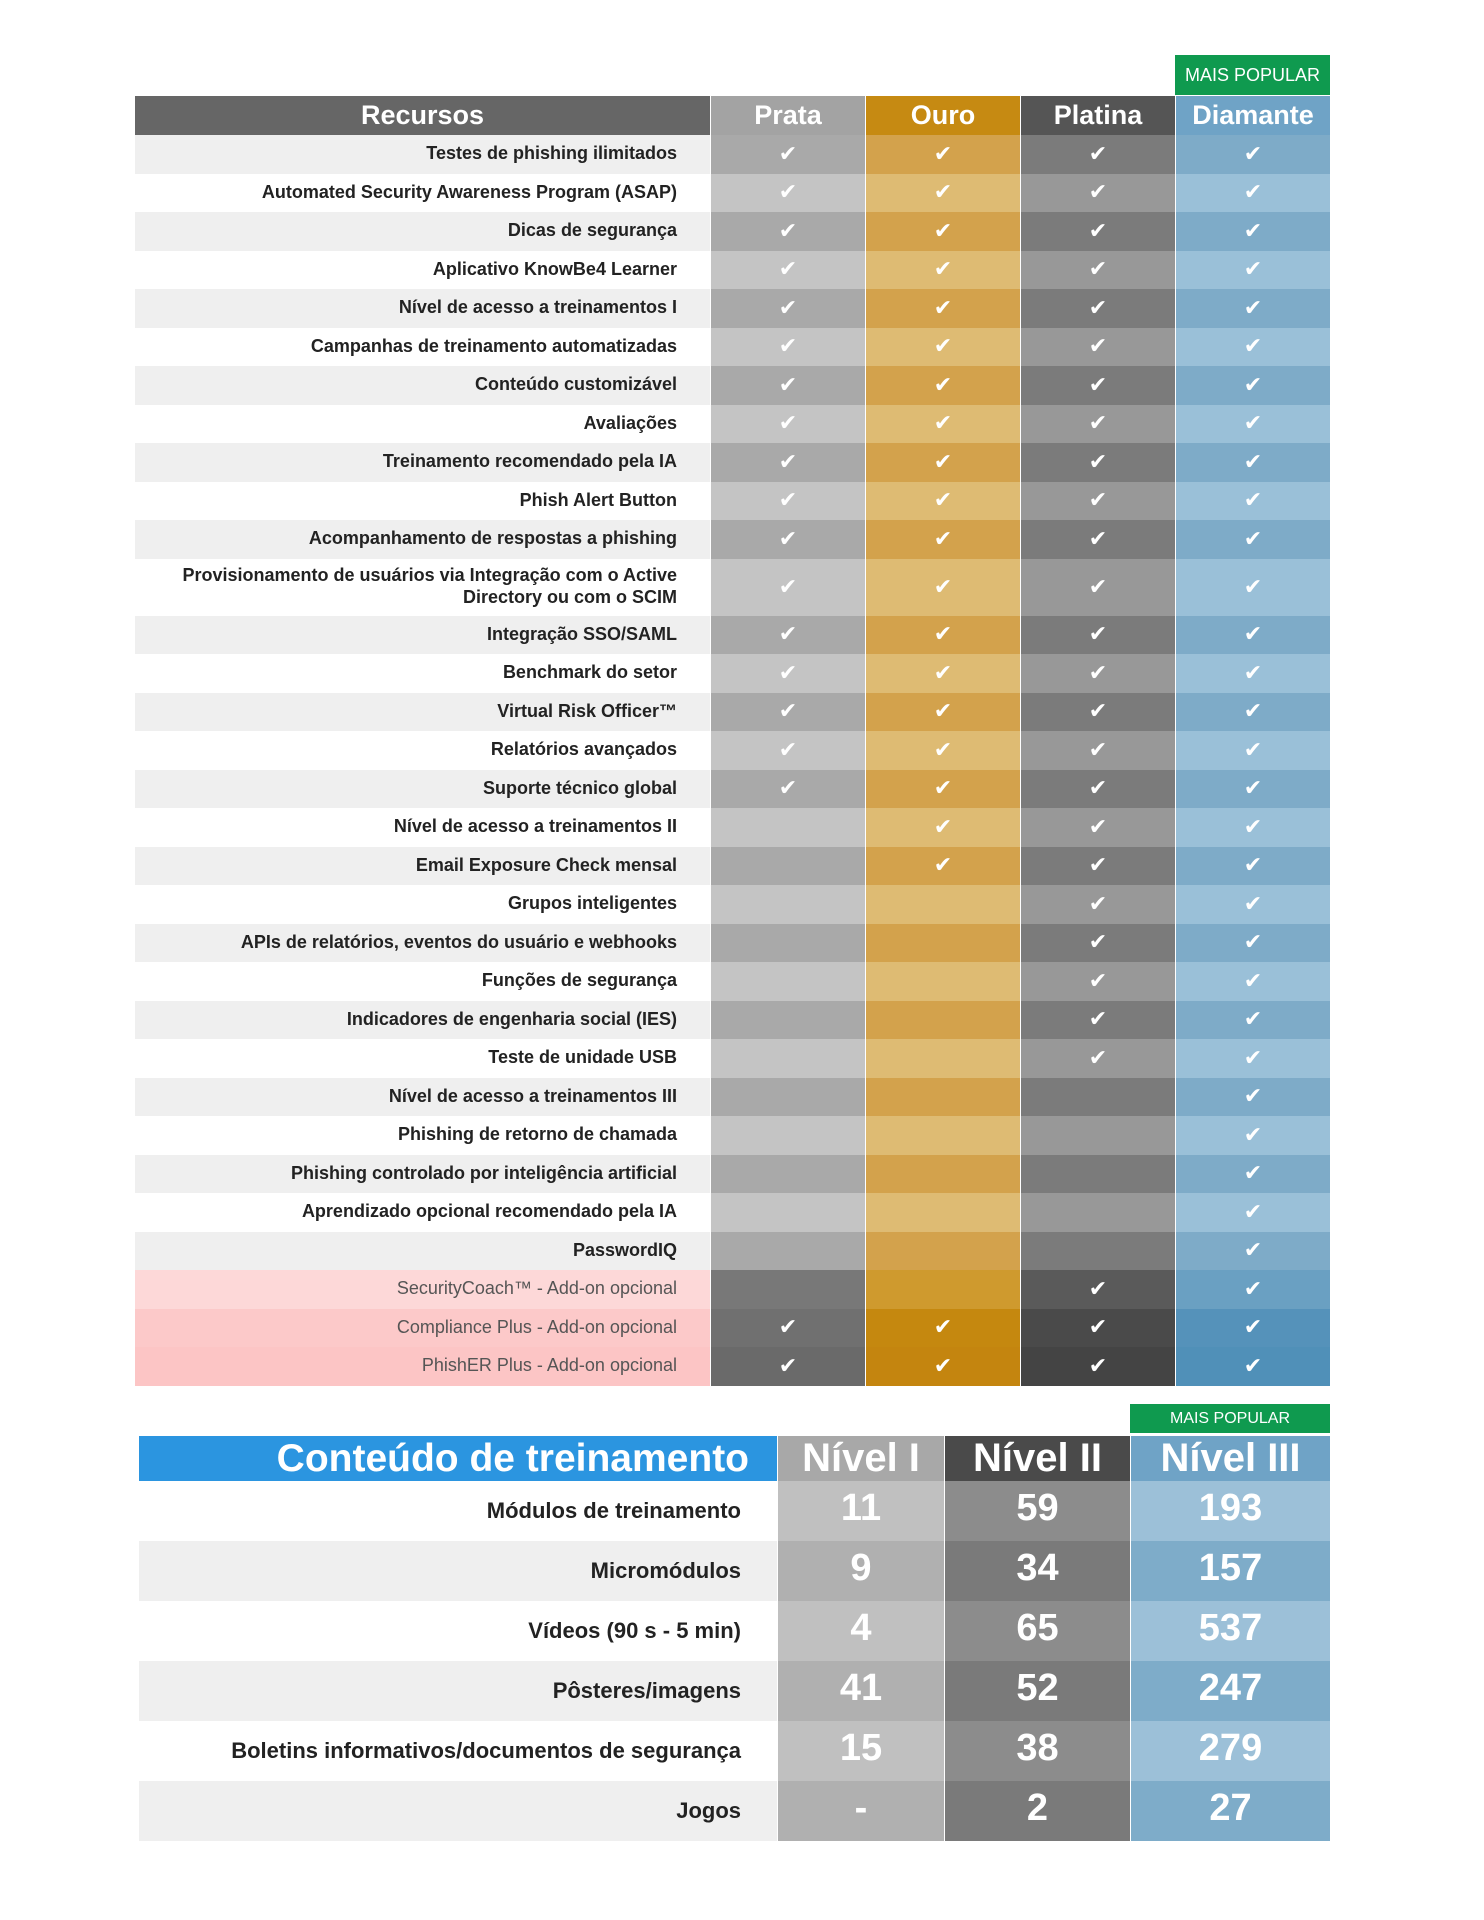 The width and height of the screenshot is (1484, 1920). What do you see at coordinates (422, 1019) in the screenshot?
I see `feature-label: Indicadores de engenharia social (IES)` at bounding box center [422, 1019].